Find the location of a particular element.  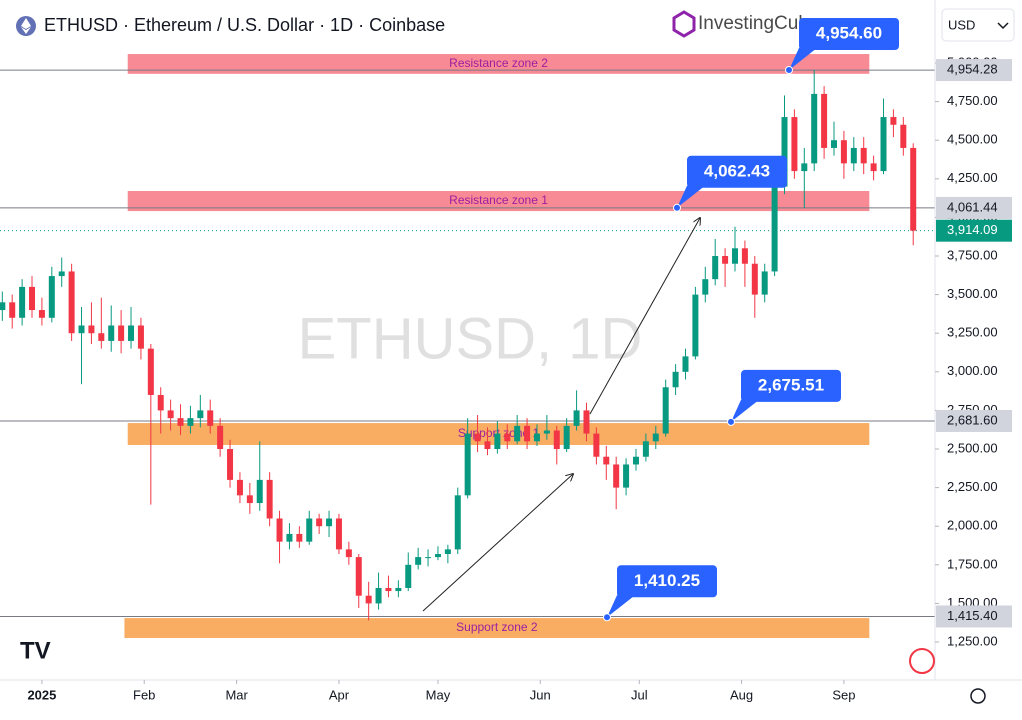

y-tick-label: 3,250.00 is located at coordinates (972, 332).